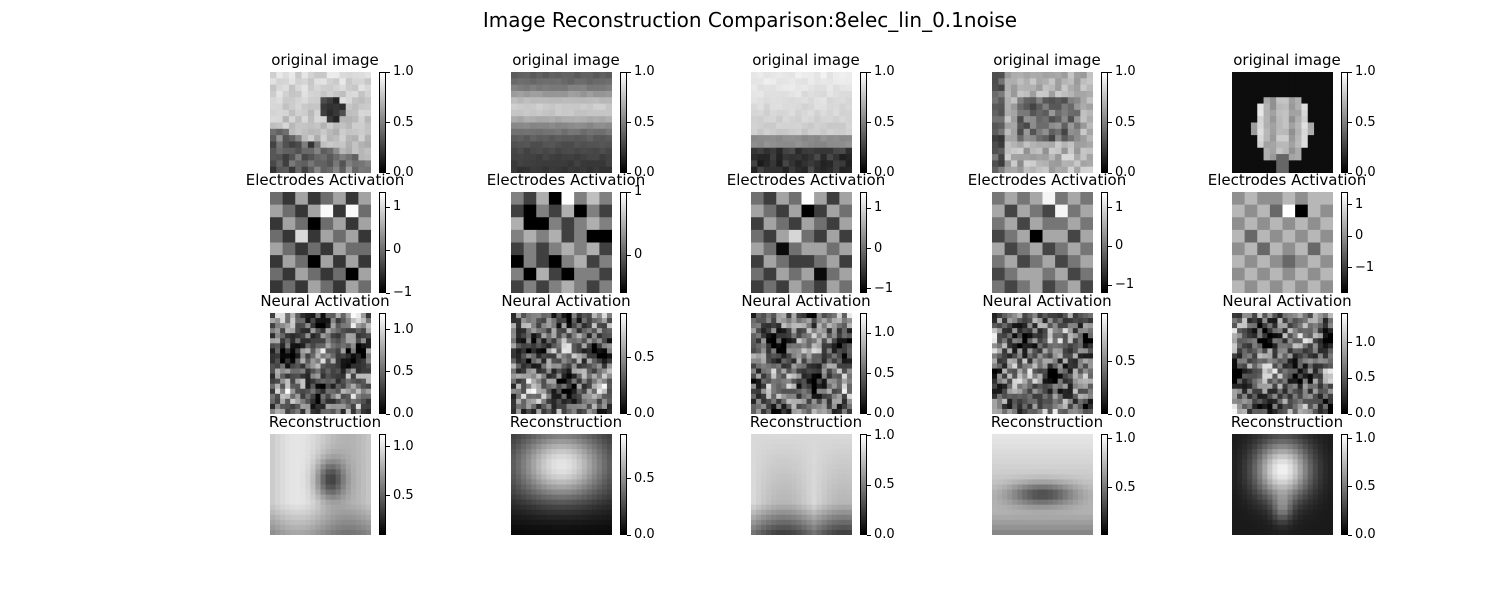 This screenshot has width=1500, height=600. I want to click on colorbar-tick, so click(869, 208).